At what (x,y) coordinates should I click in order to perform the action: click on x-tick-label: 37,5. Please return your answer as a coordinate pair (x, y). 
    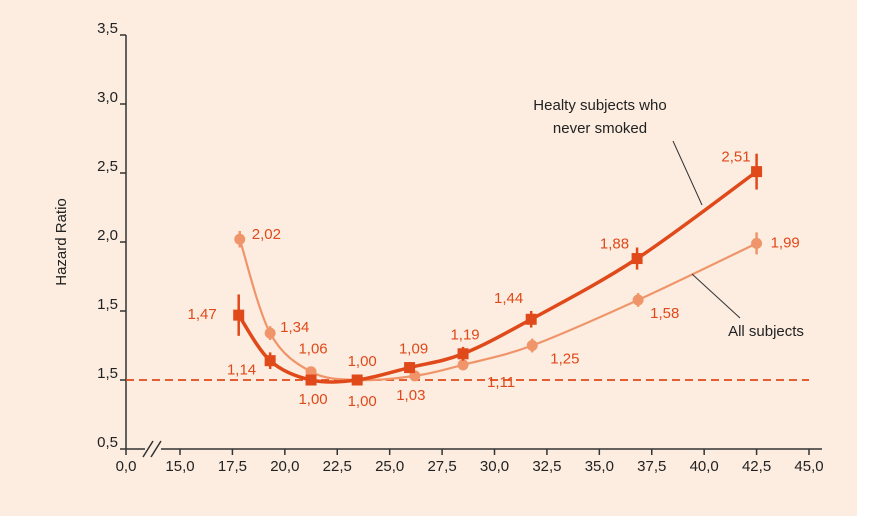
    Looking at the image, I should click on (651, 466).